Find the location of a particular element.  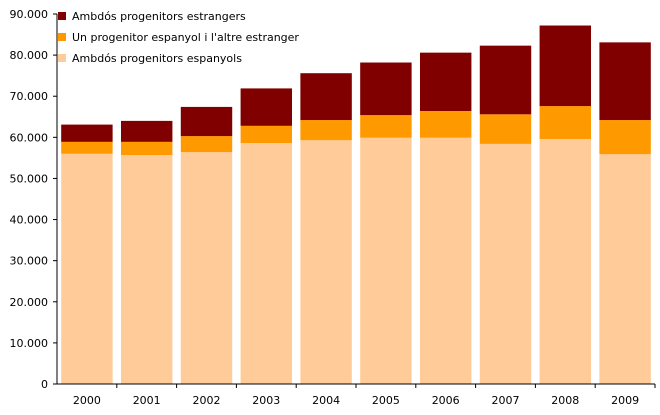

x-tick-label: 2001 is located at coordinates (147, 400).